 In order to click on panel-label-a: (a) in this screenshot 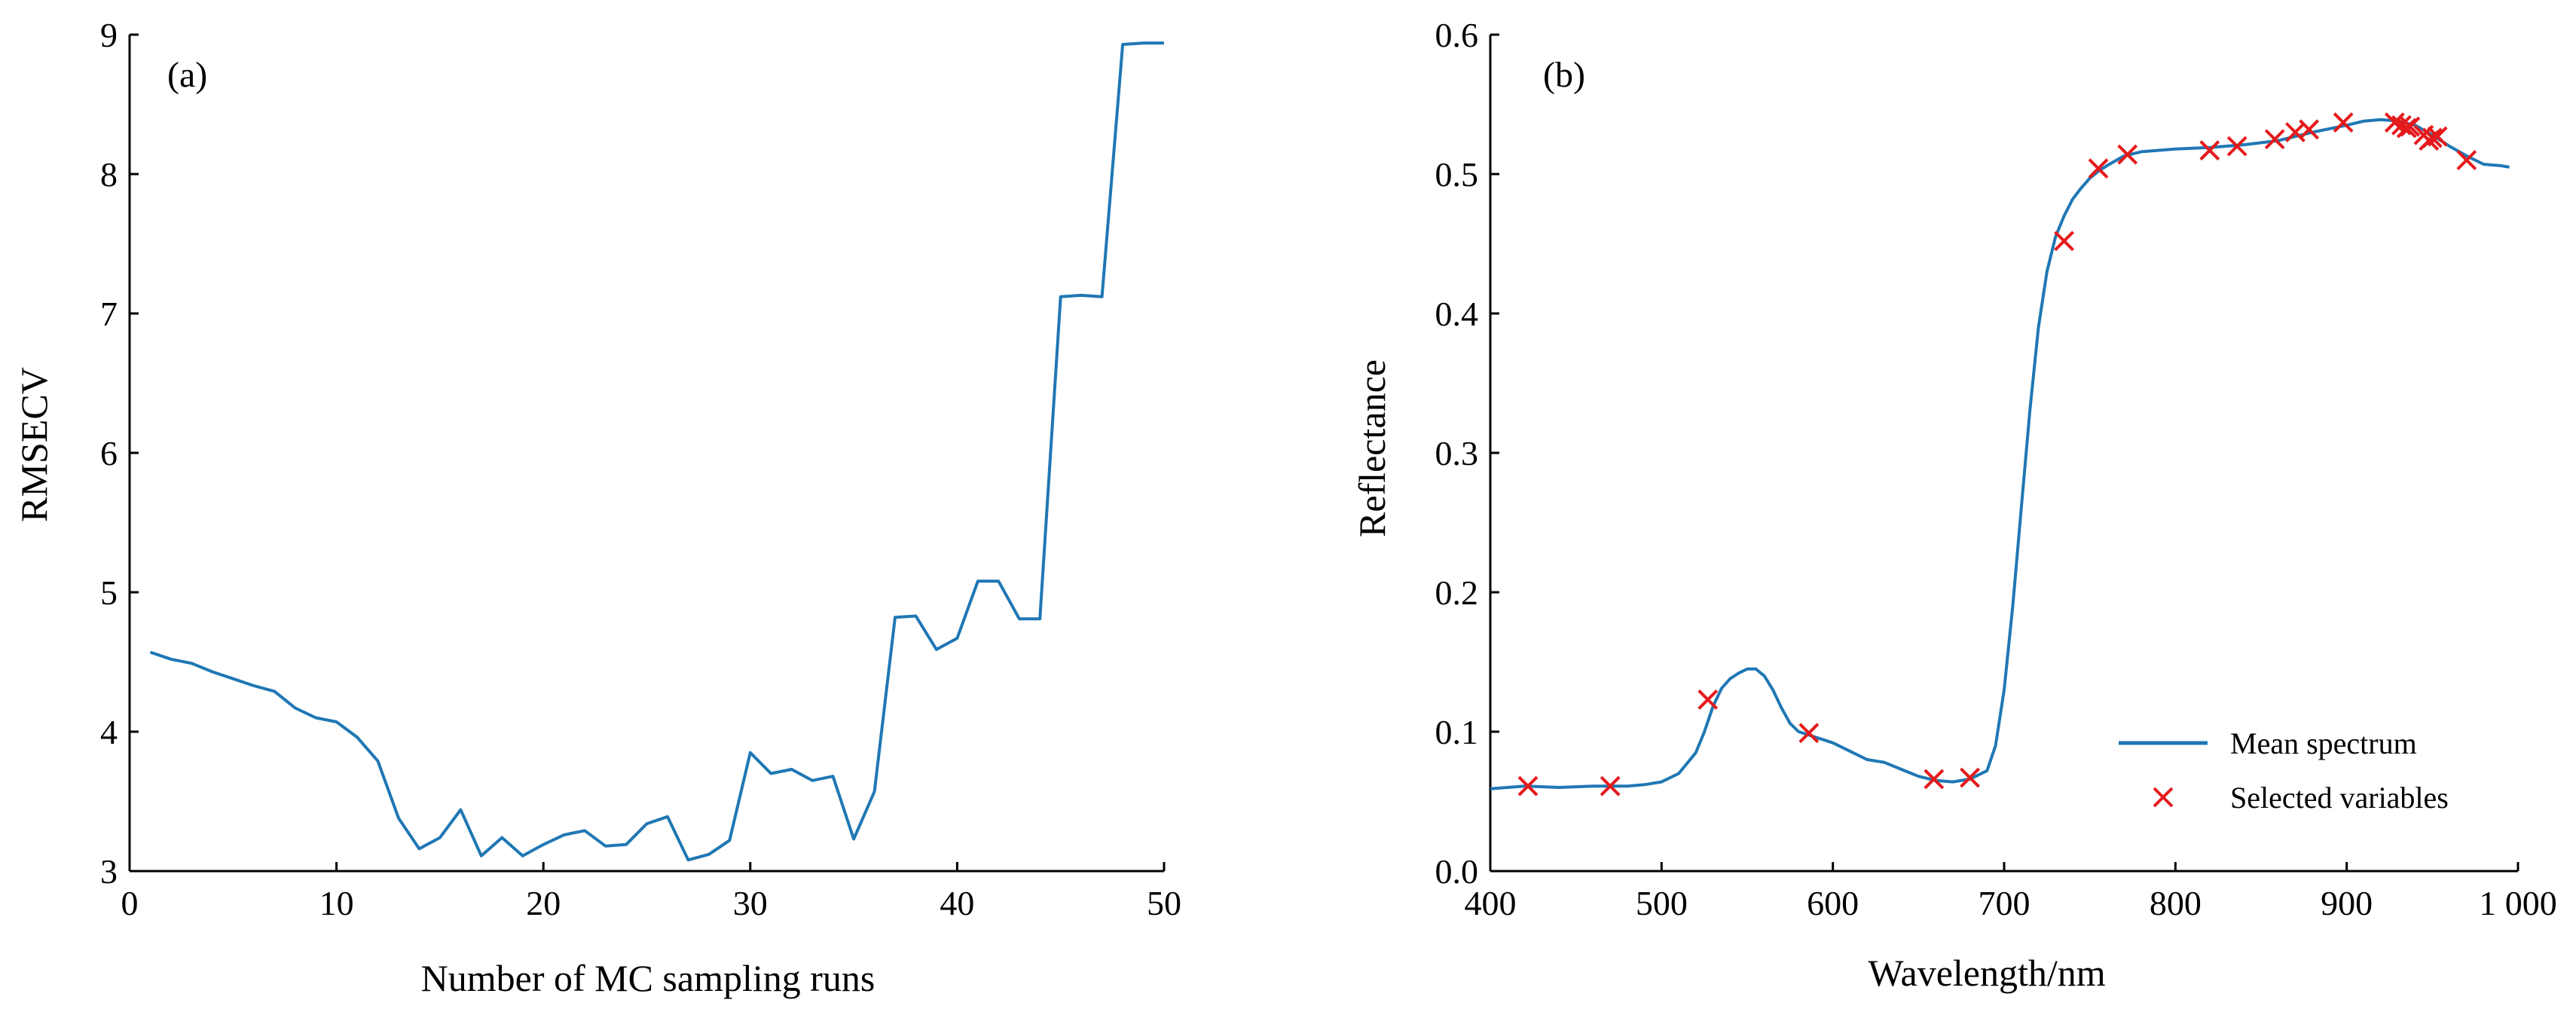, I will do `click(187, 75)`.